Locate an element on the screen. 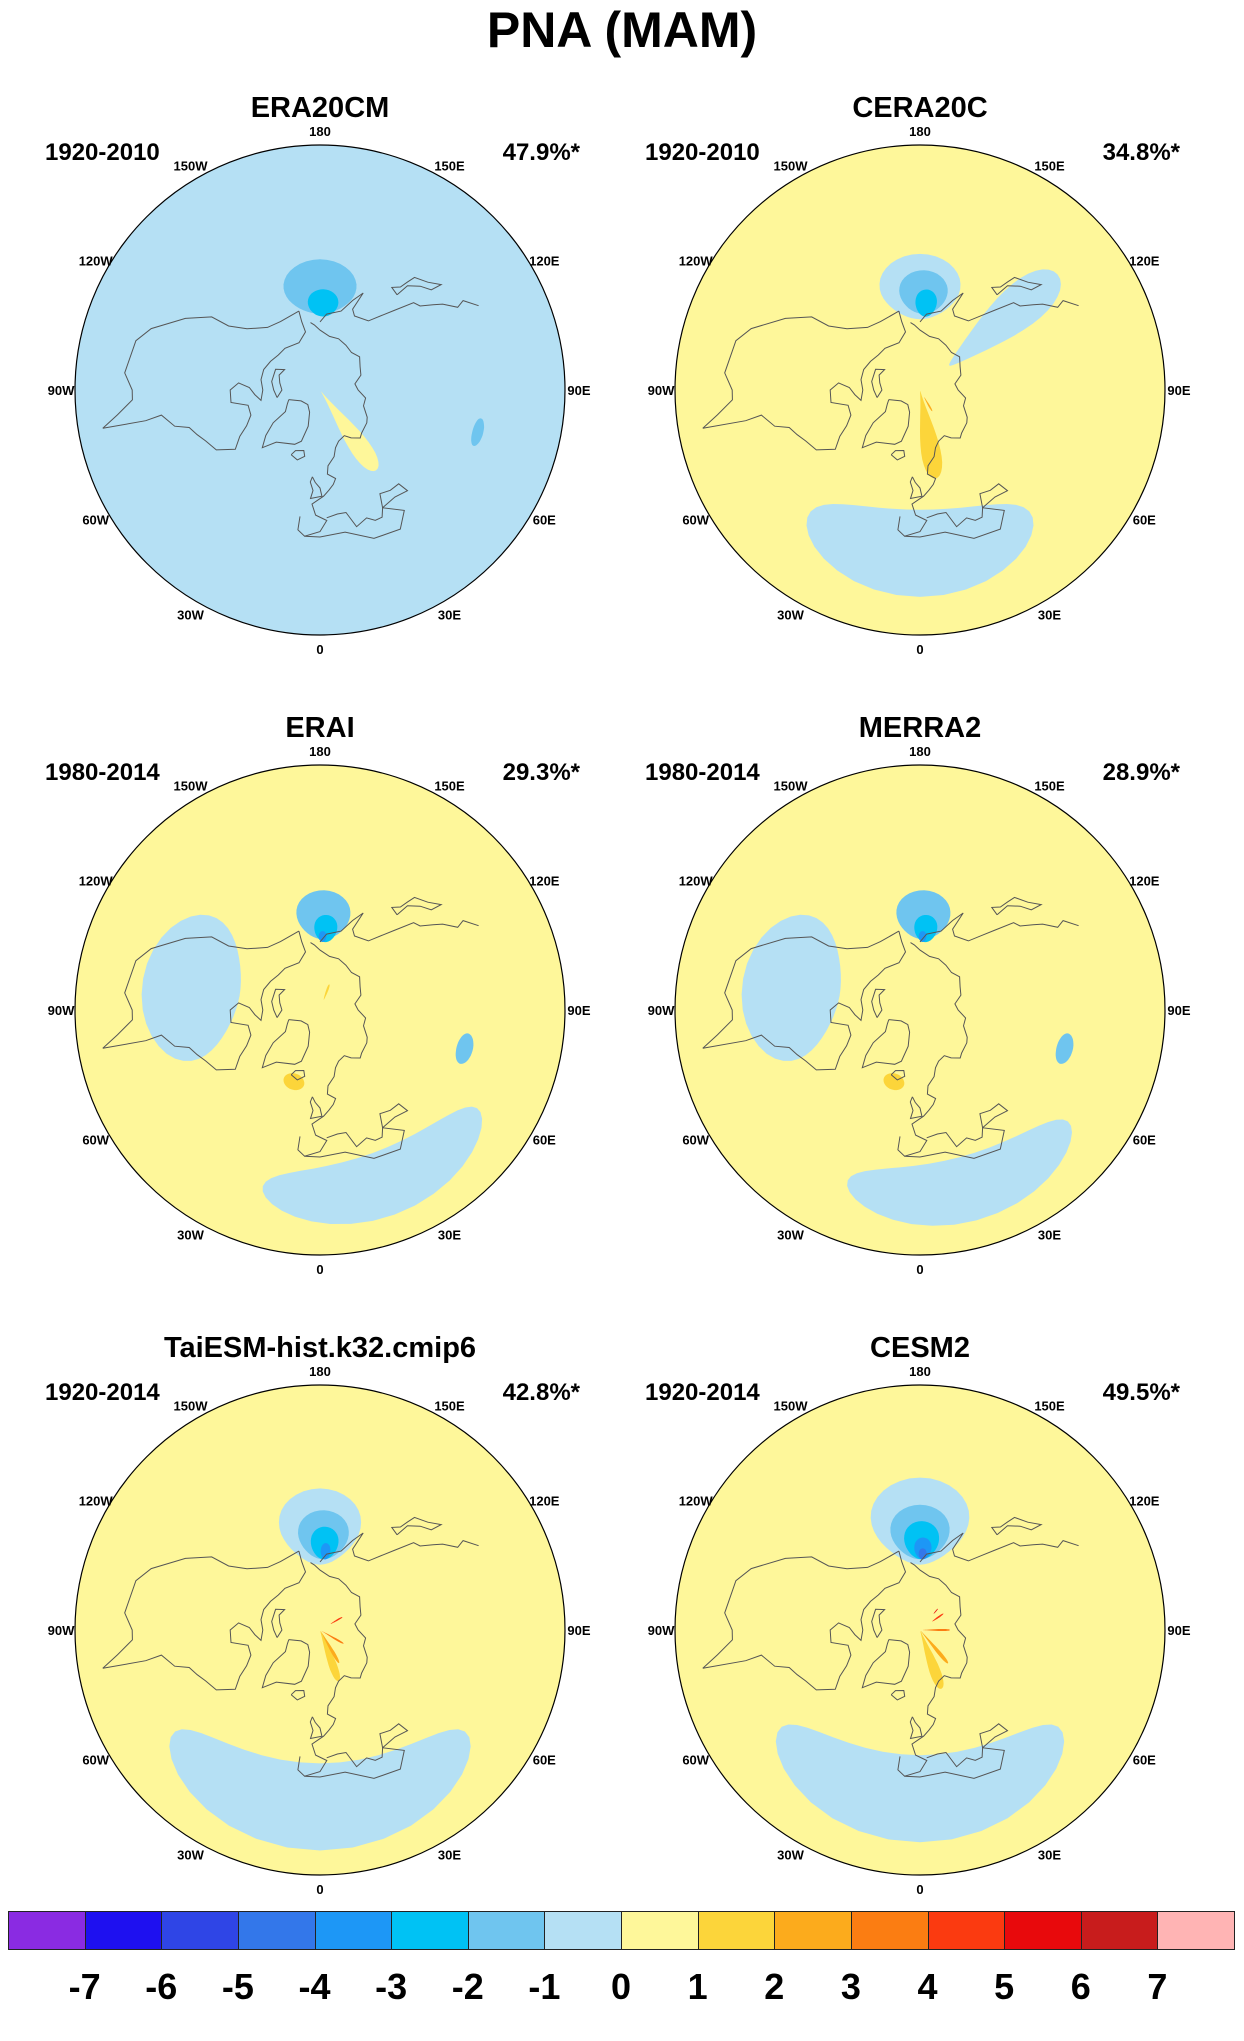 Image resolution: width=1244 pixels, height=2041 pixels. colorbar-tick-label: -3 is located at coordinates (391, 1986).